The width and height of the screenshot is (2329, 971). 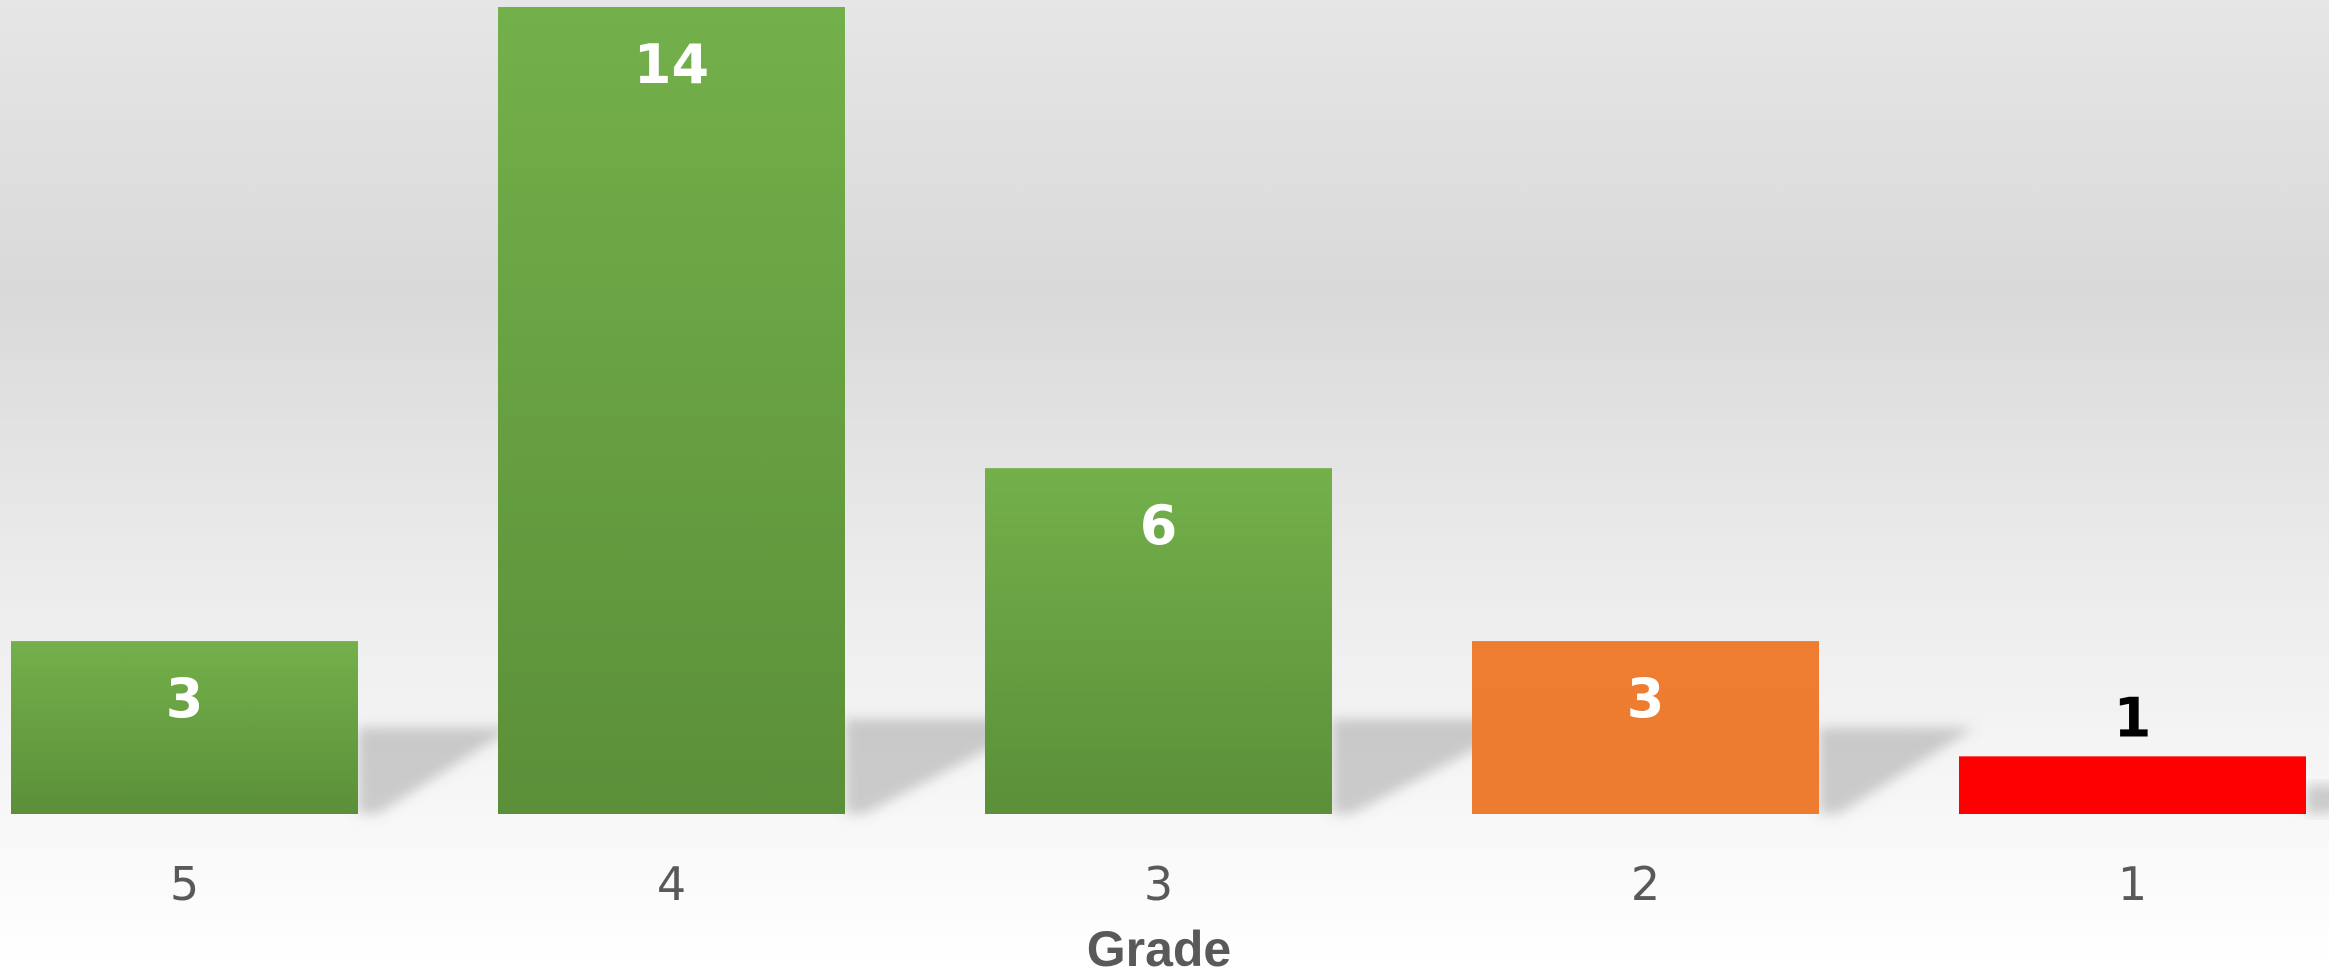 I want to click on x-tick-label-5: 5, so click(x=184, y=884).